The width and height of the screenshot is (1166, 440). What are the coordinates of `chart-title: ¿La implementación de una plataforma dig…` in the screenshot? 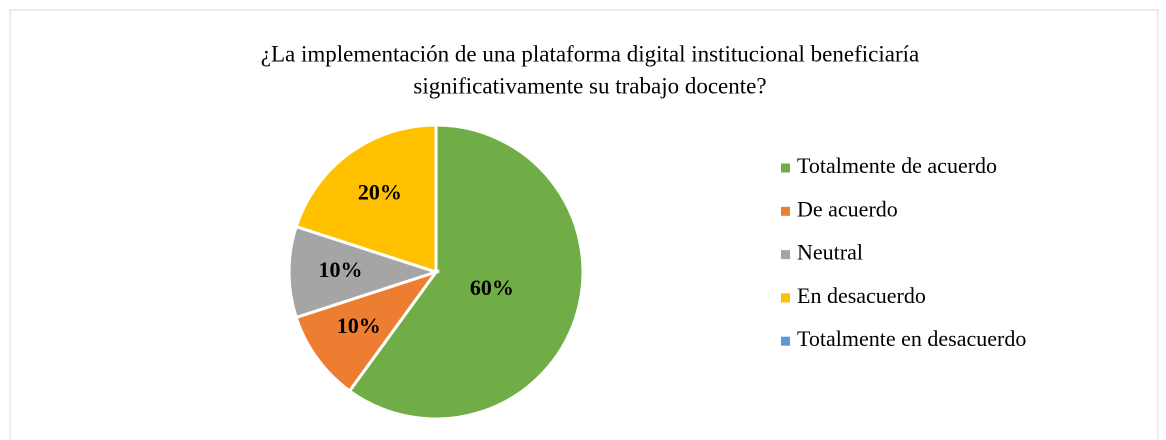 It's located at (590, 53).